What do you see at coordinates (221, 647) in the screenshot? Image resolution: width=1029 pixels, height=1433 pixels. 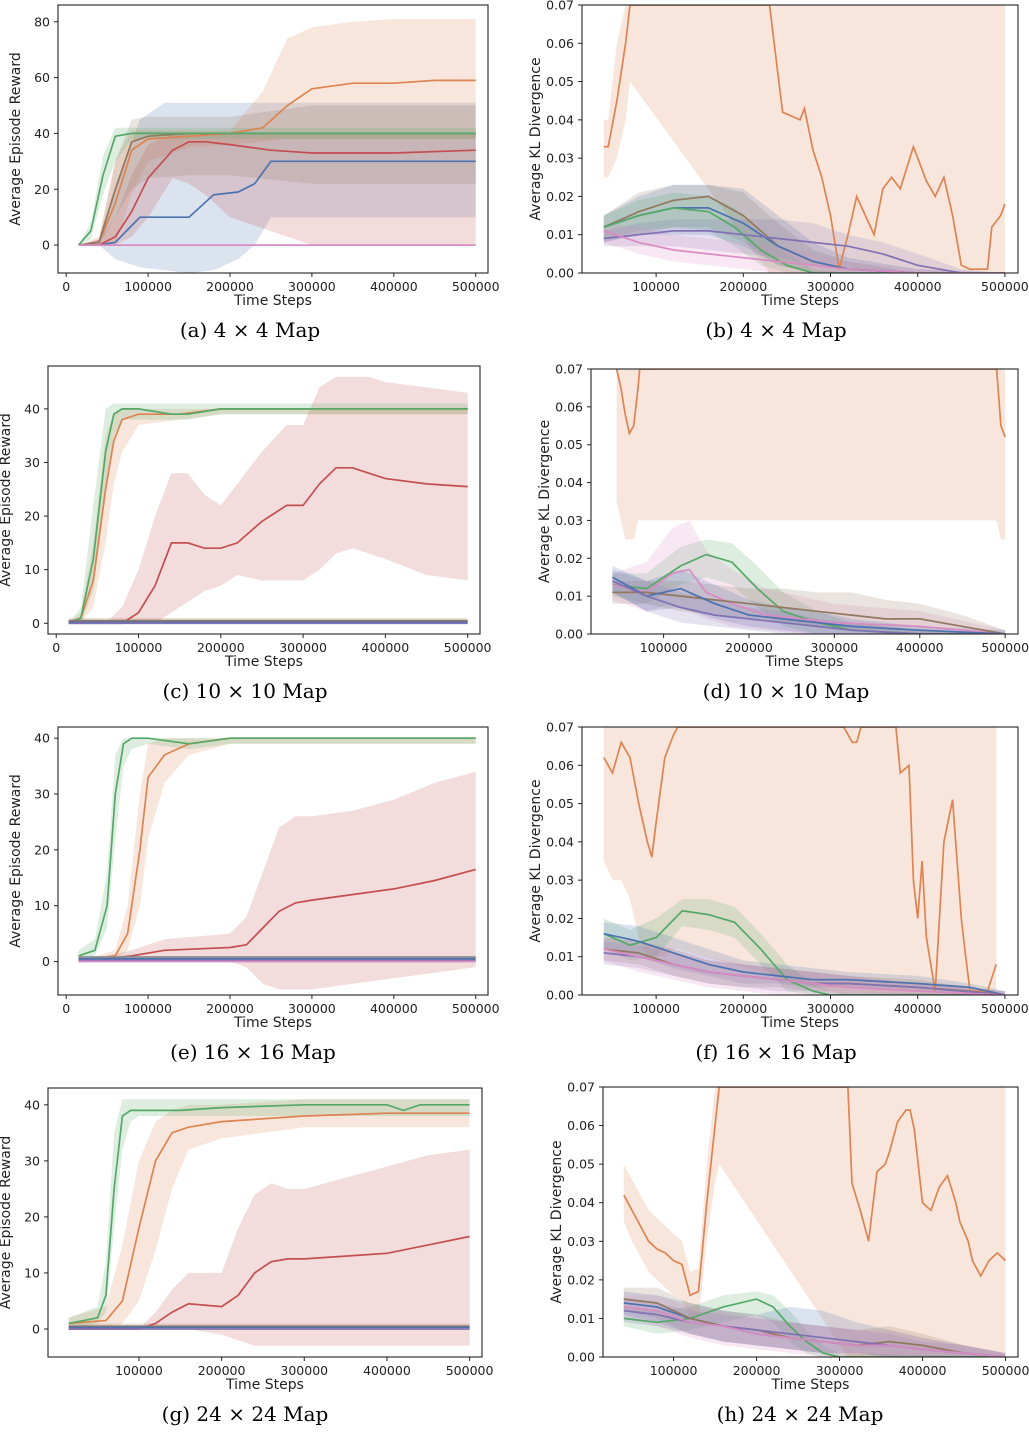 I see `chart-c-xtick-label: 200000` at bounding box center [221, 647].